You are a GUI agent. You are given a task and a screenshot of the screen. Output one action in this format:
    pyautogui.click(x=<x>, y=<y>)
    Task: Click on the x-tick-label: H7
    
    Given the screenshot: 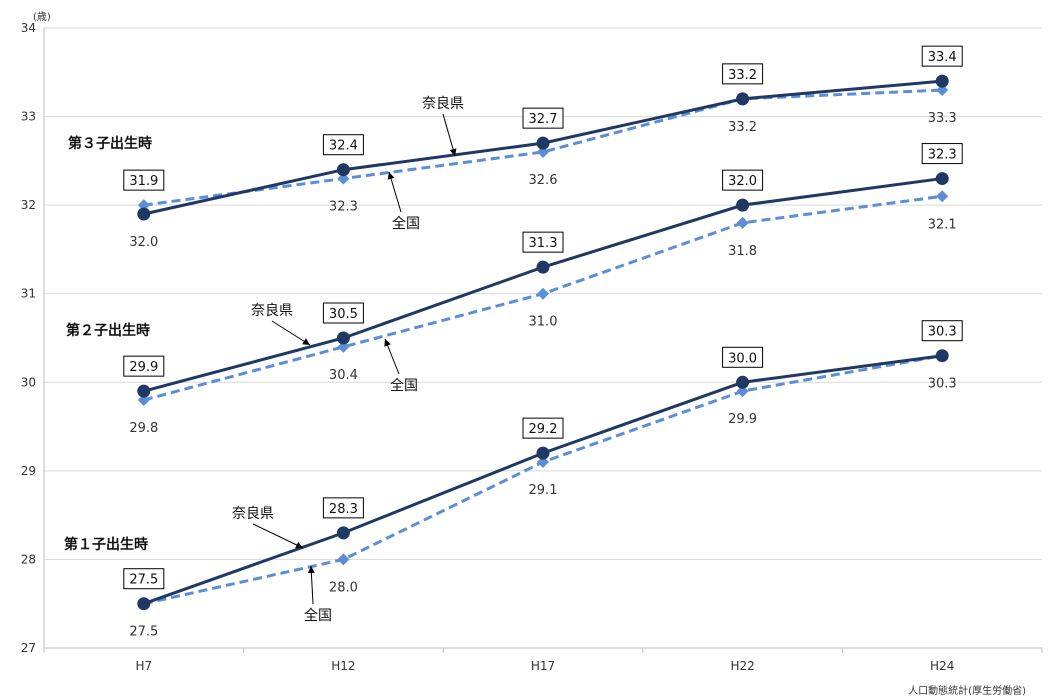 What is the action you would take?
    pyautogui.click(x=143, y=666)
    